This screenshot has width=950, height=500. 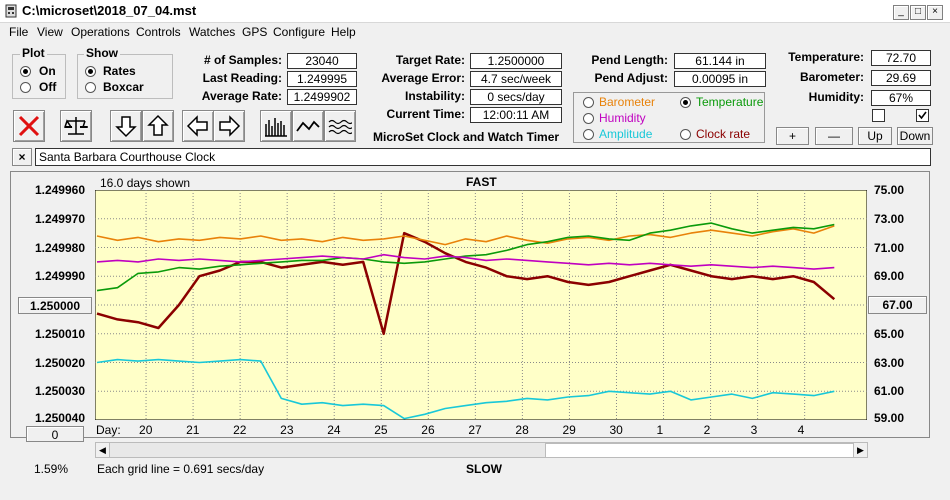 I want to click on amplitude-radio, so click(x=588, y=134).